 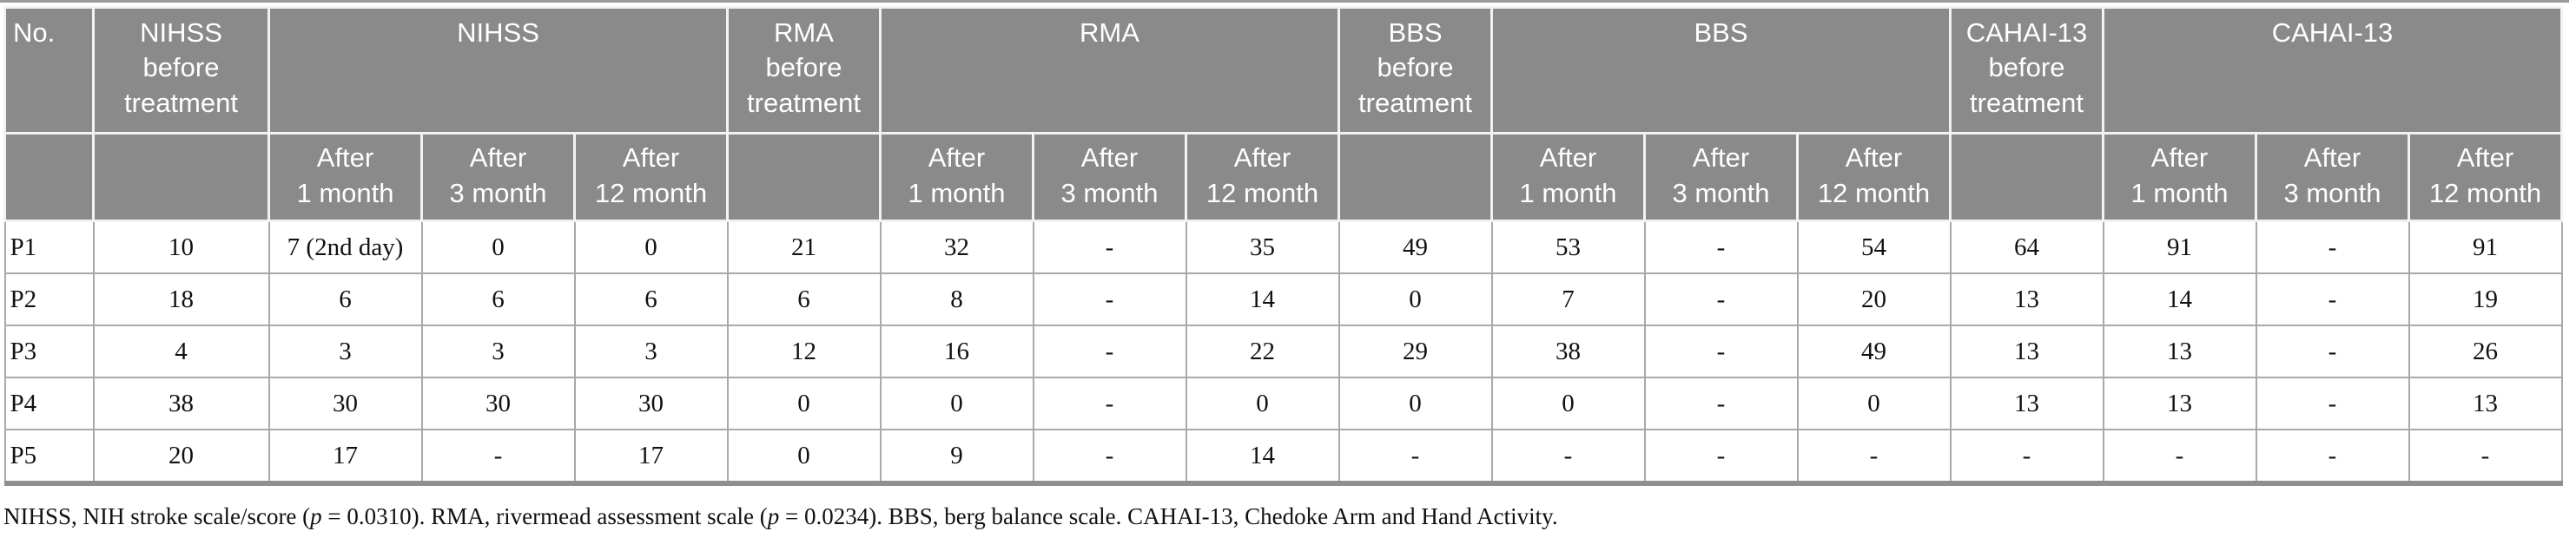 I want to click on header-rma-after-12month: After 12 month, so click(x=1262, y=177).